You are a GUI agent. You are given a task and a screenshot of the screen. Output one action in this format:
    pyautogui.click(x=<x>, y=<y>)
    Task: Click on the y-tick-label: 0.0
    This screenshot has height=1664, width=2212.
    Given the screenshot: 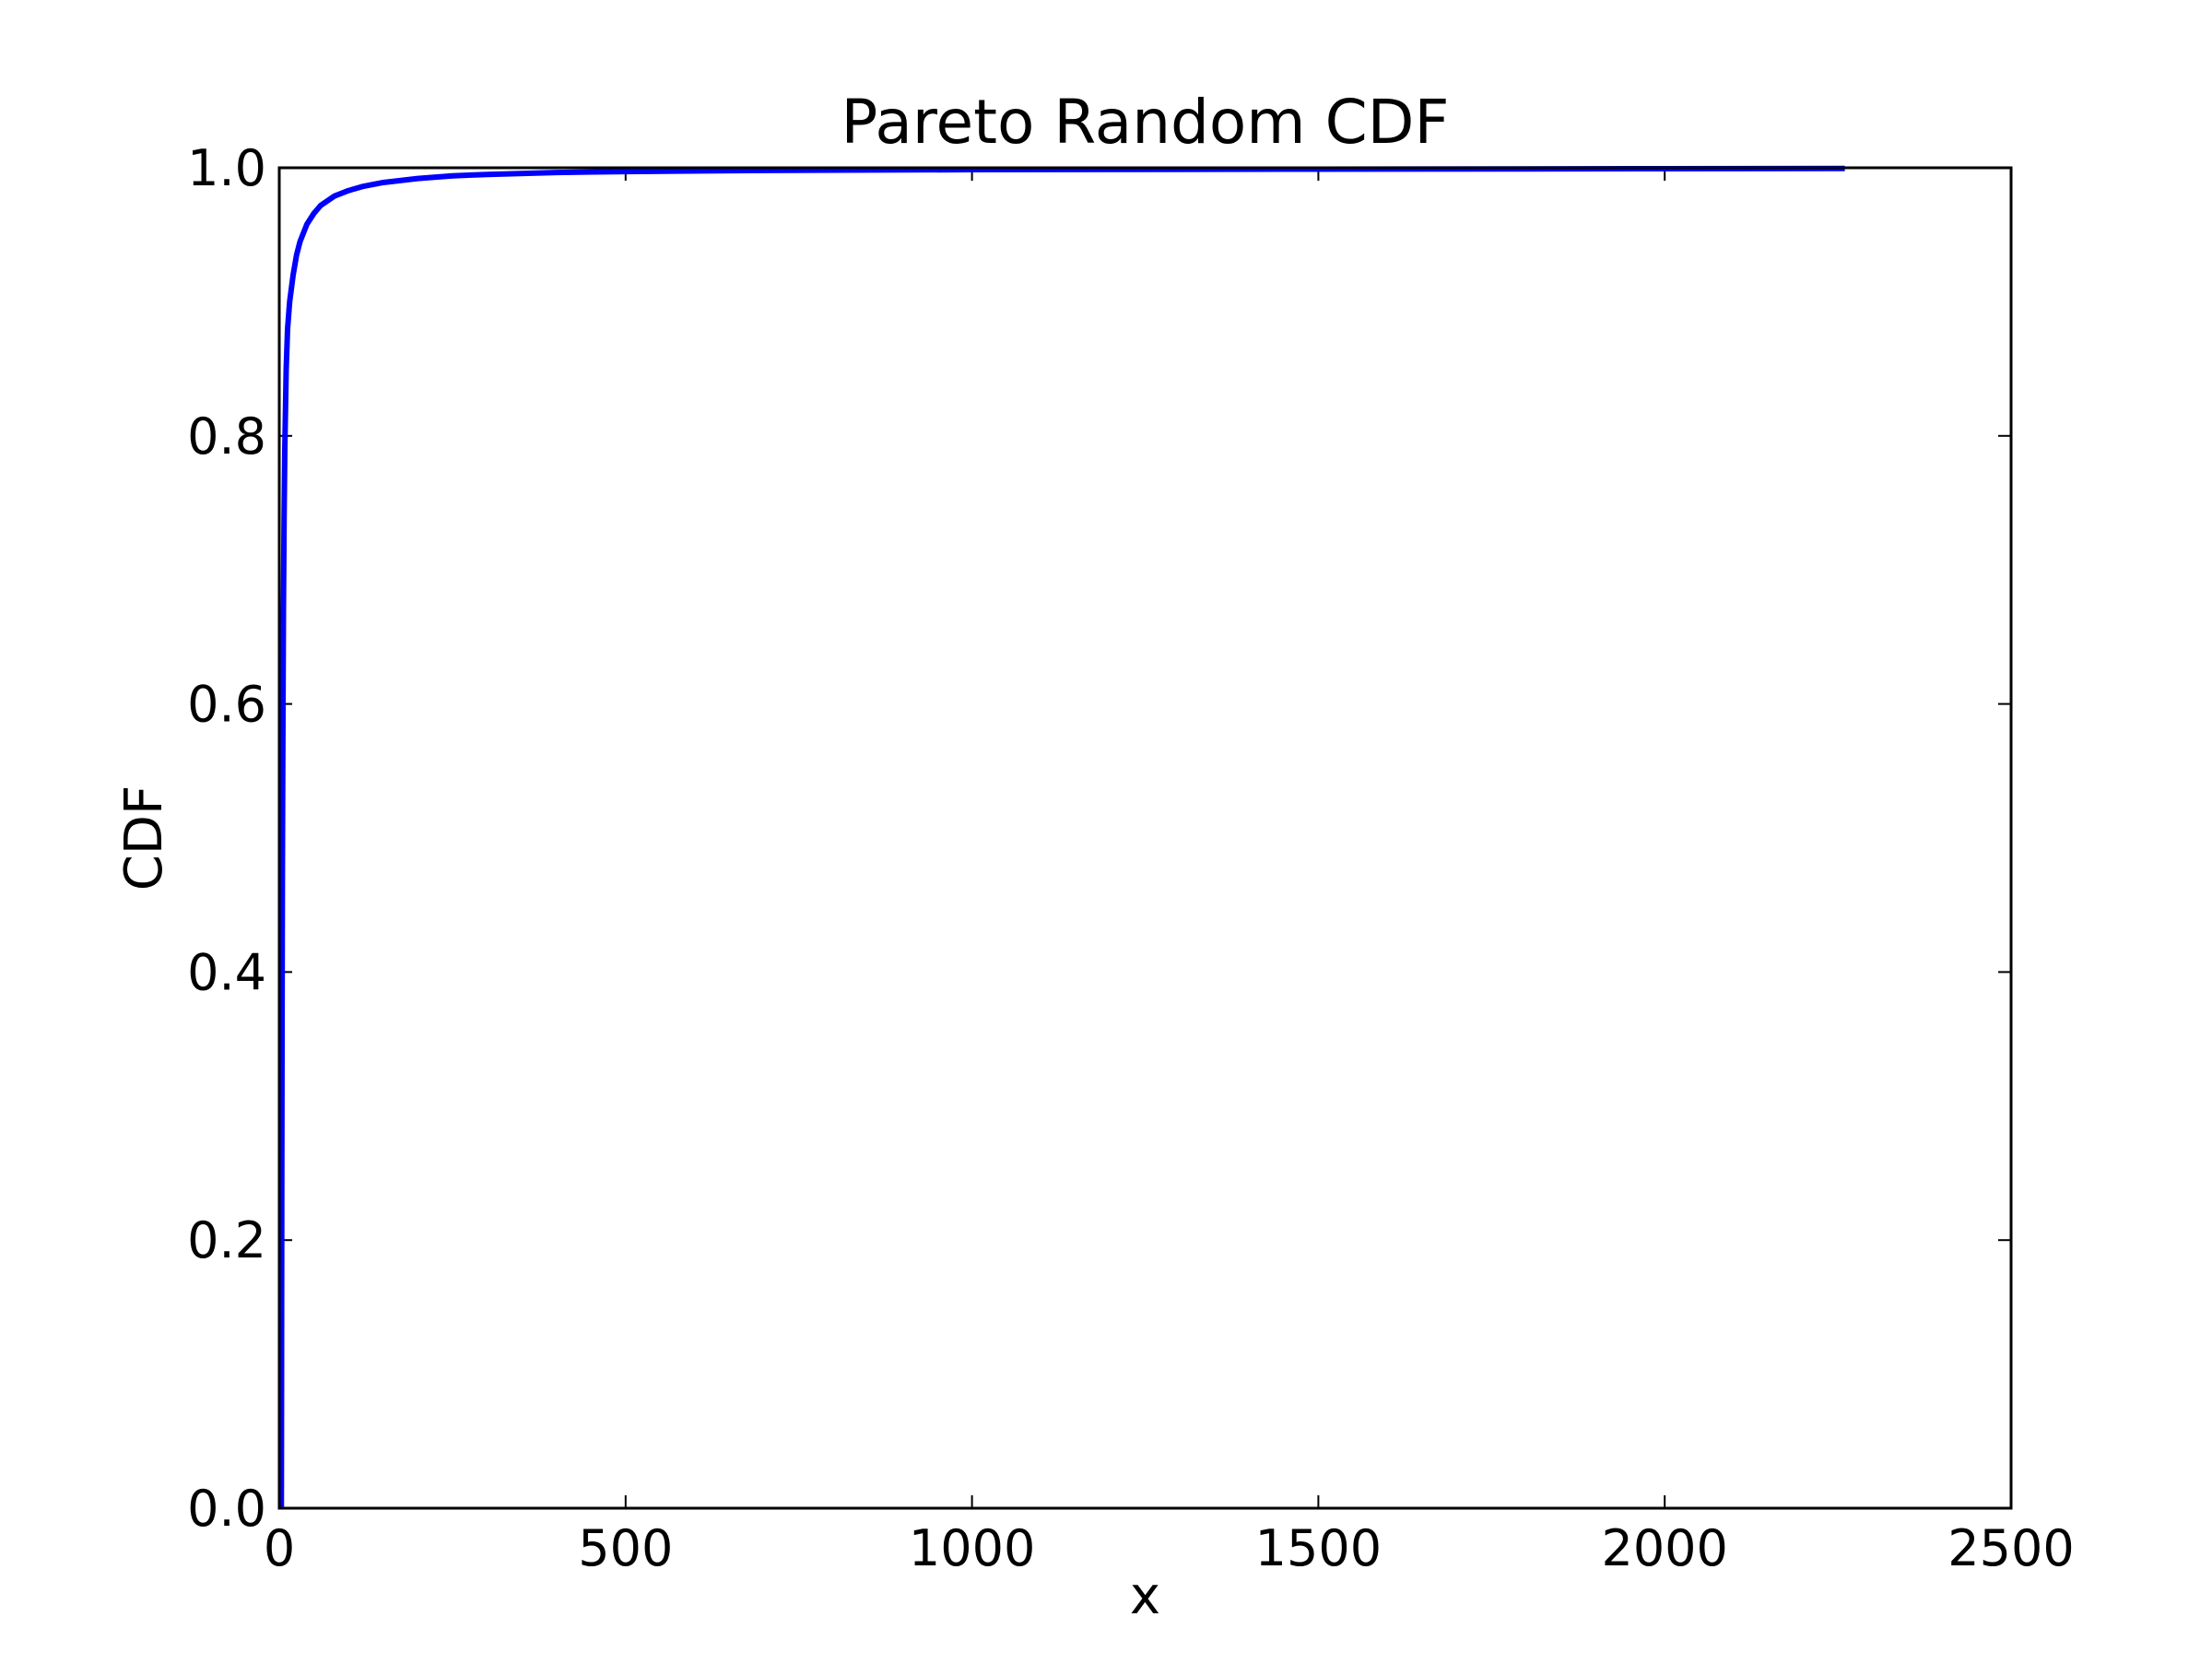 What is the action you would take?
    pyautogui.click(x=226, y=1509)
    